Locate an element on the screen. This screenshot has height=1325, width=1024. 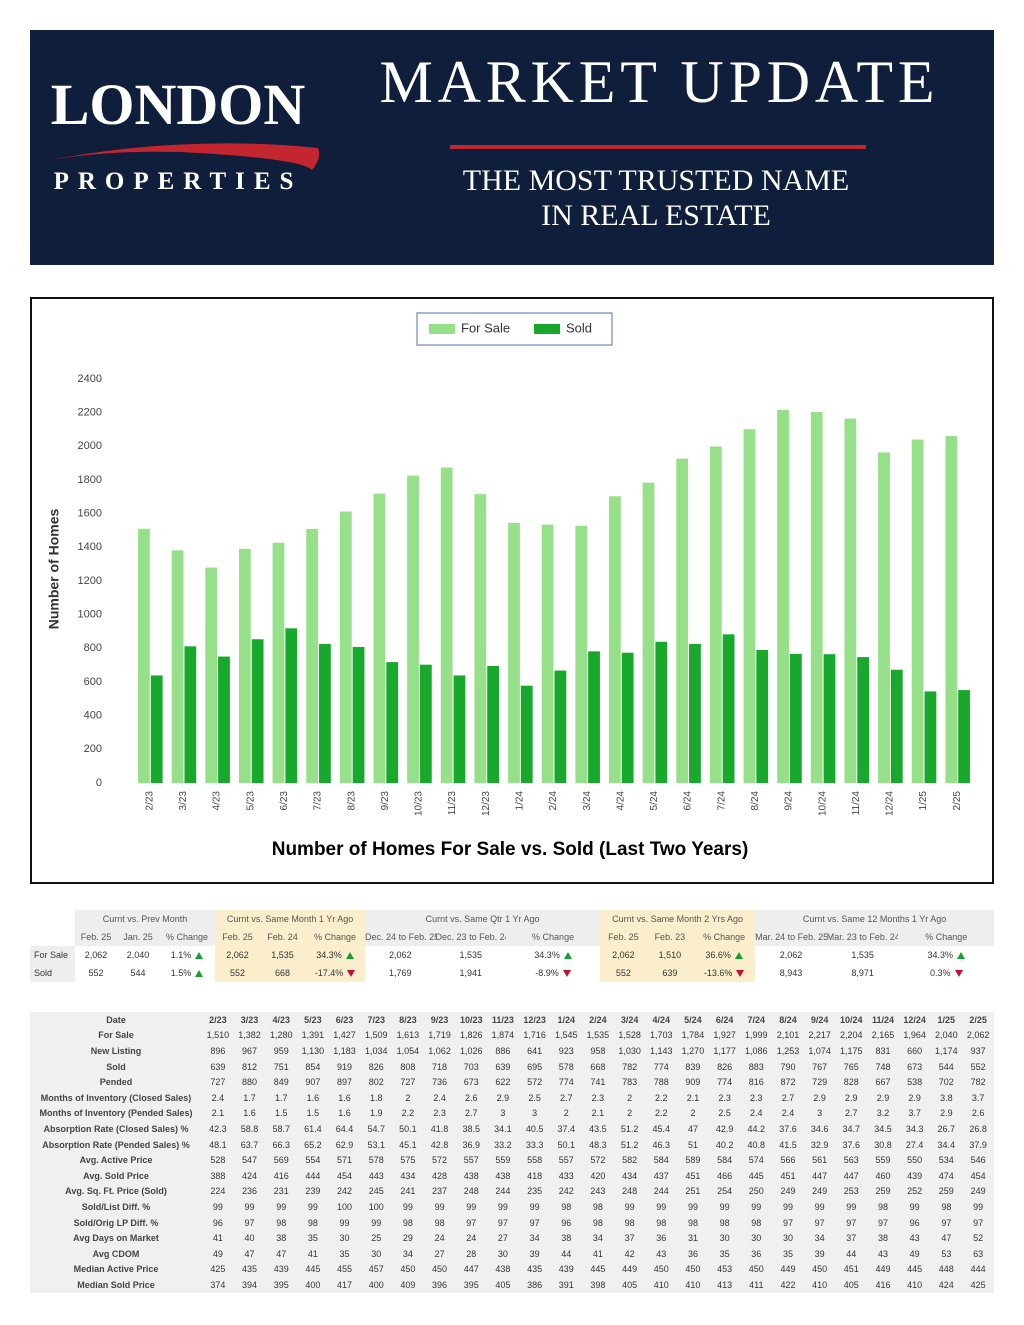
date-header: 3/23 is located at coordinates (249, 1019).